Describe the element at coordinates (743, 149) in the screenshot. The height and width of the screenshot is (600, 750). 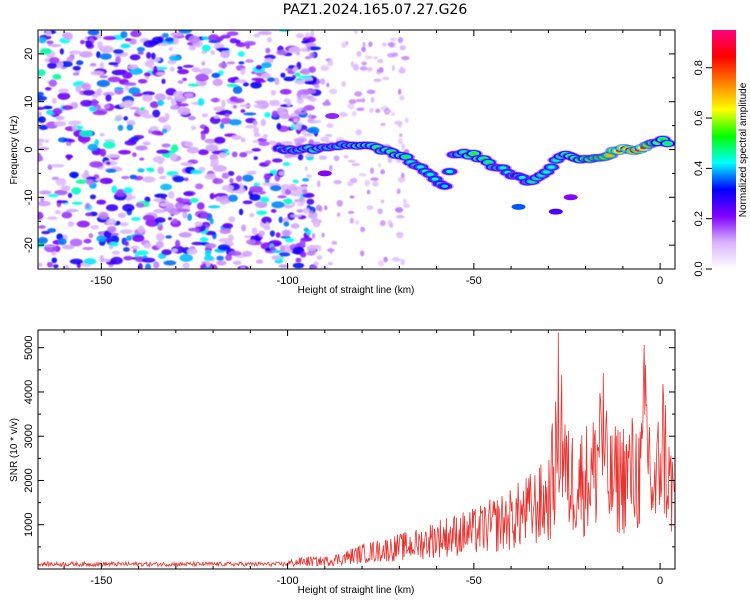
I see `colorbar-label: Normalized spectral amplitude` at that location.